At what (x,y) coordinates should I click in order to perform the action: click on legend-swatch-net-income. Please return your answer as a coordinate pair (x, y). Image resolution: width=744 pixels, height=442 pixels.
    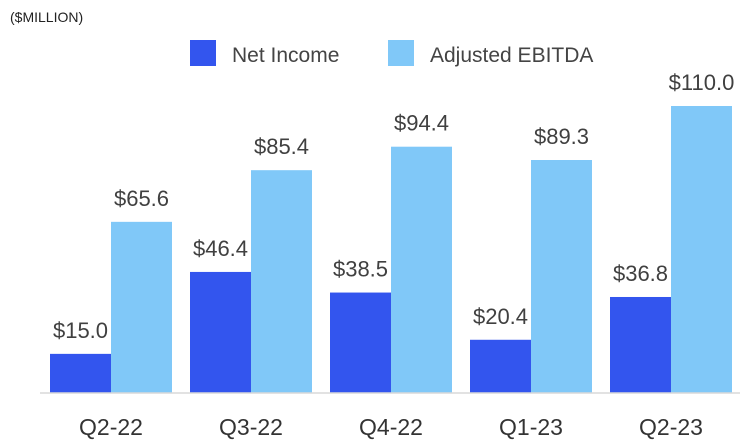
    Looking at the image, I should click on (203, 53).